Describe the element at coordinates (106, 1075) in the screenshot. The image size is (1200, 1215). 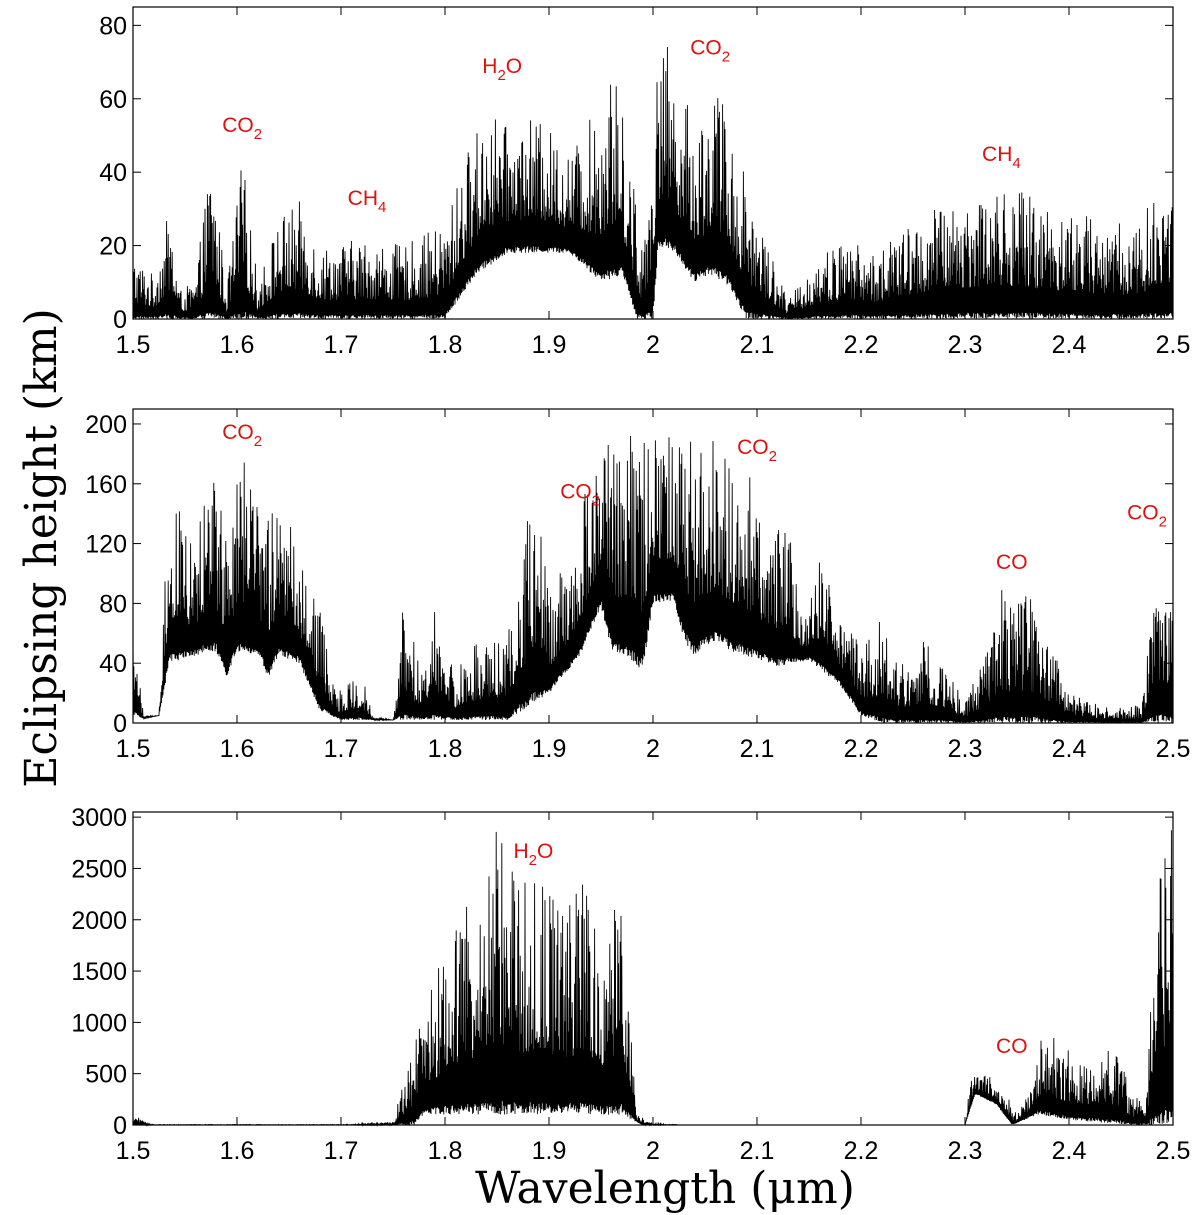
I see `y-tick-label: 500` at that location.